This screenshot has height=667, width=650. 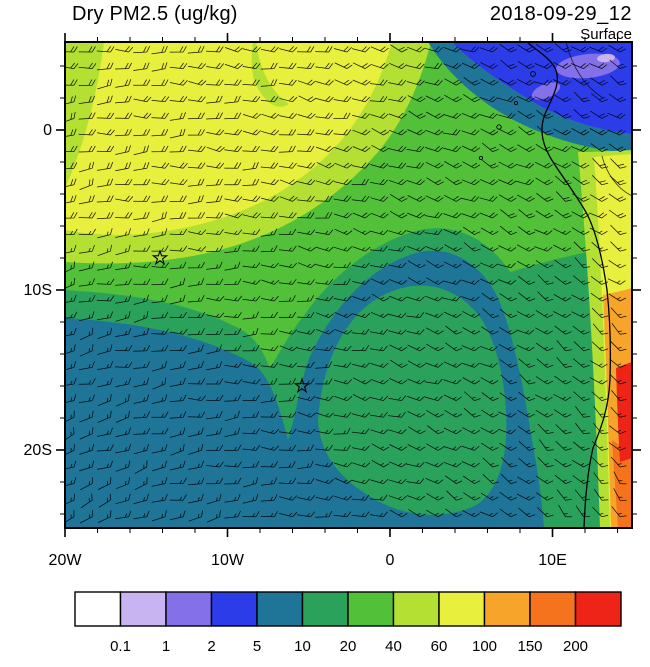 What do you see at coordinates (606, 58) in the screenshot?
I see `contour-fill-lavender-spot-northeast` at bounding box center [606, 58].